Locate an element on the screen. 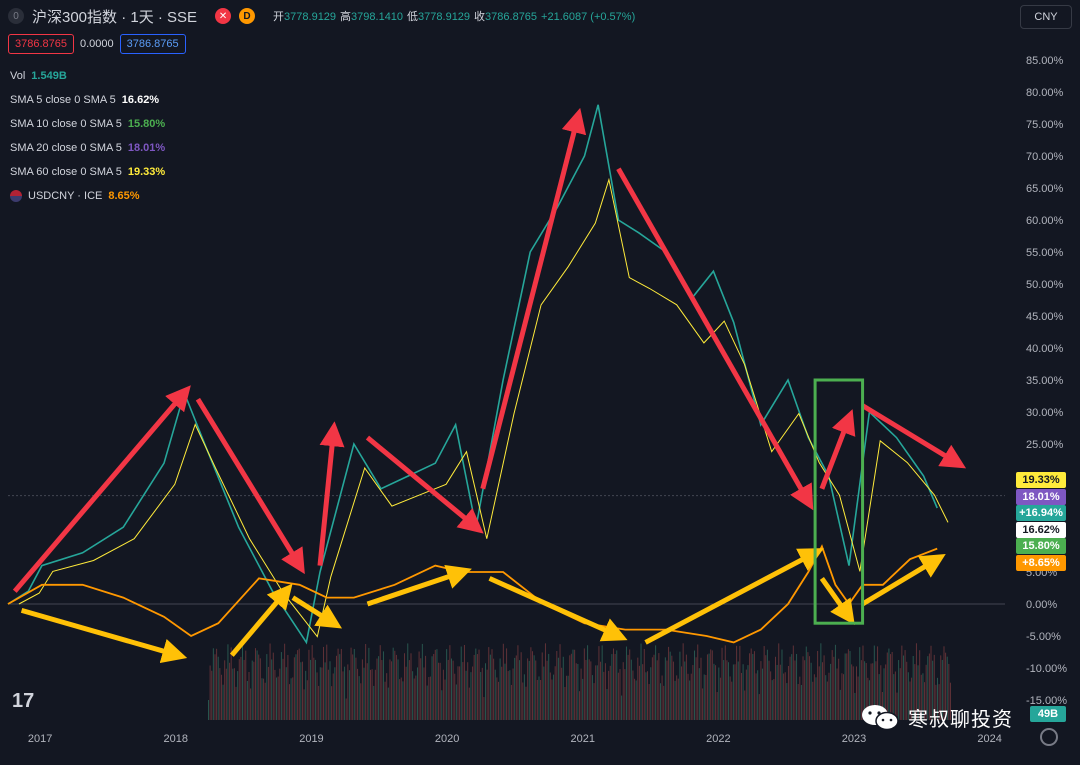  x-tick-label: 2022 is located at coordinates (718, 739).